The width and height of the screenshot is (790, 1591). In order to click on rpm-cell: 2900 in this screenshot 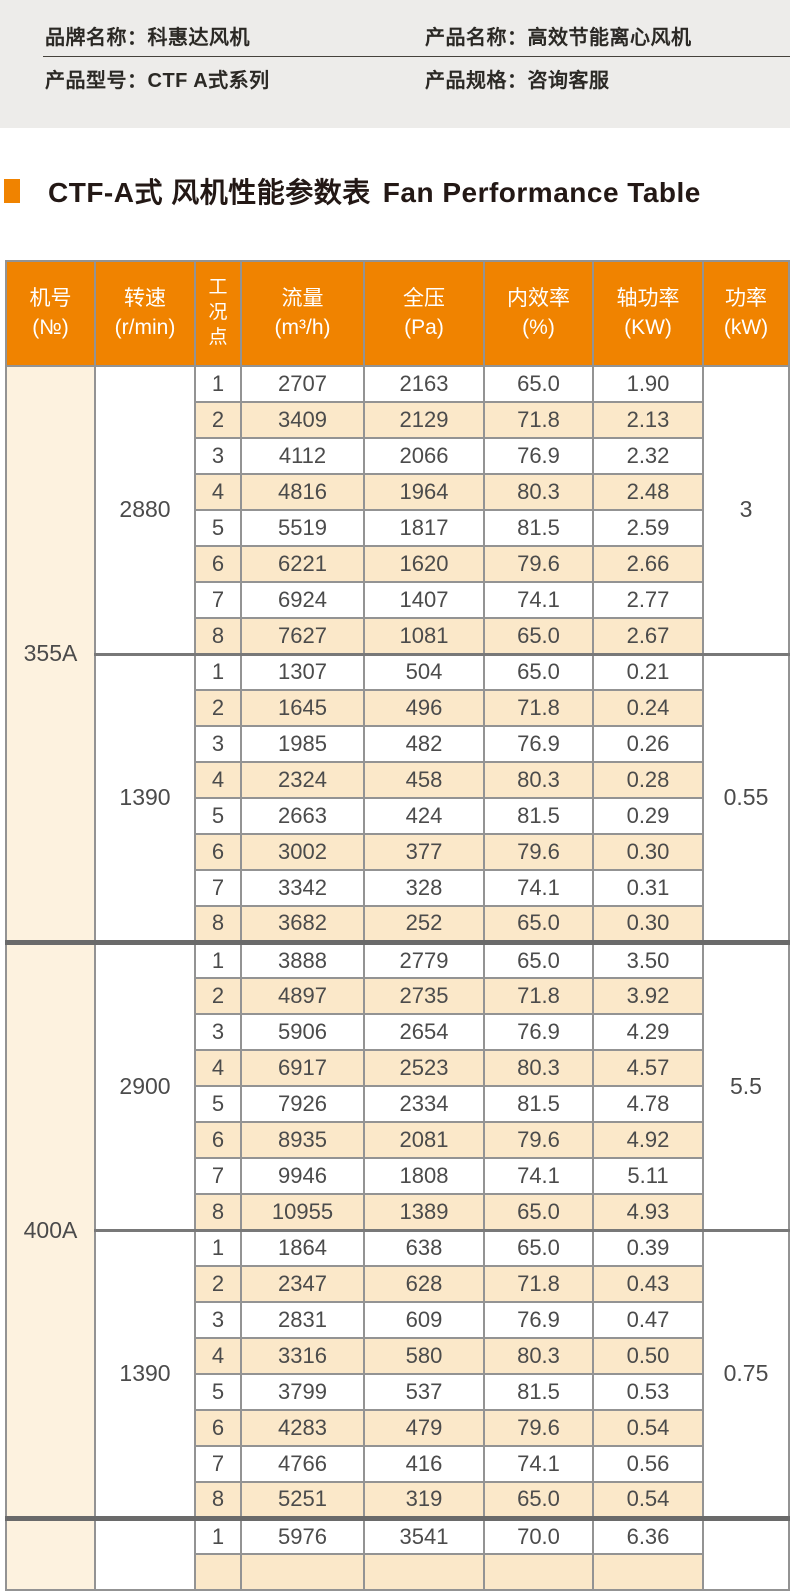, I will do `click(145, 1085)`.